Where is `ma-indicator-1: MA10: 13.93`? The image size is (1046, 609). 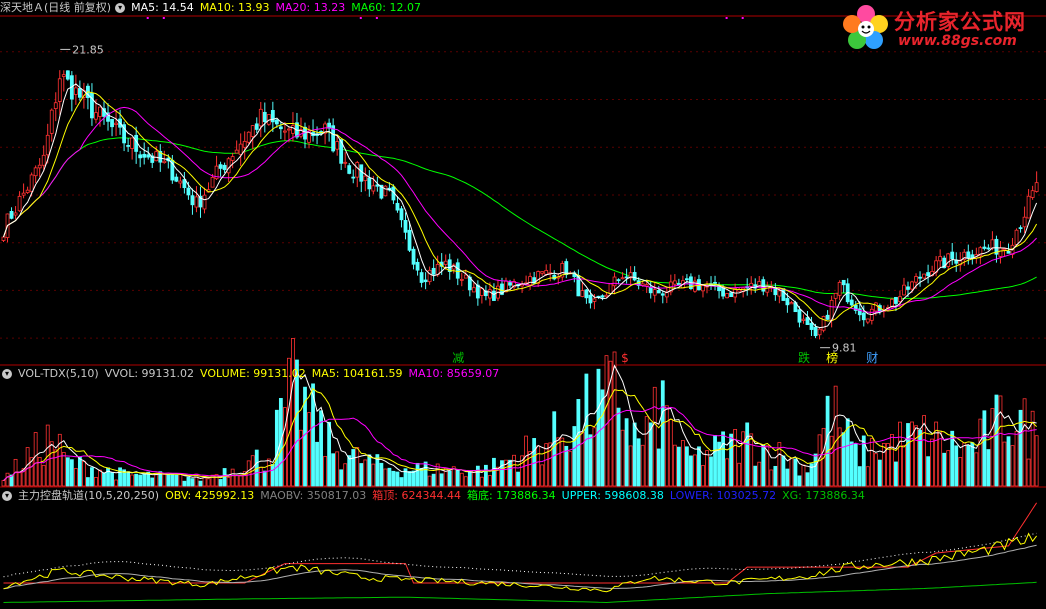 ma-indicator-1: MA10: 13.93 is located at coordinates (234, 7).